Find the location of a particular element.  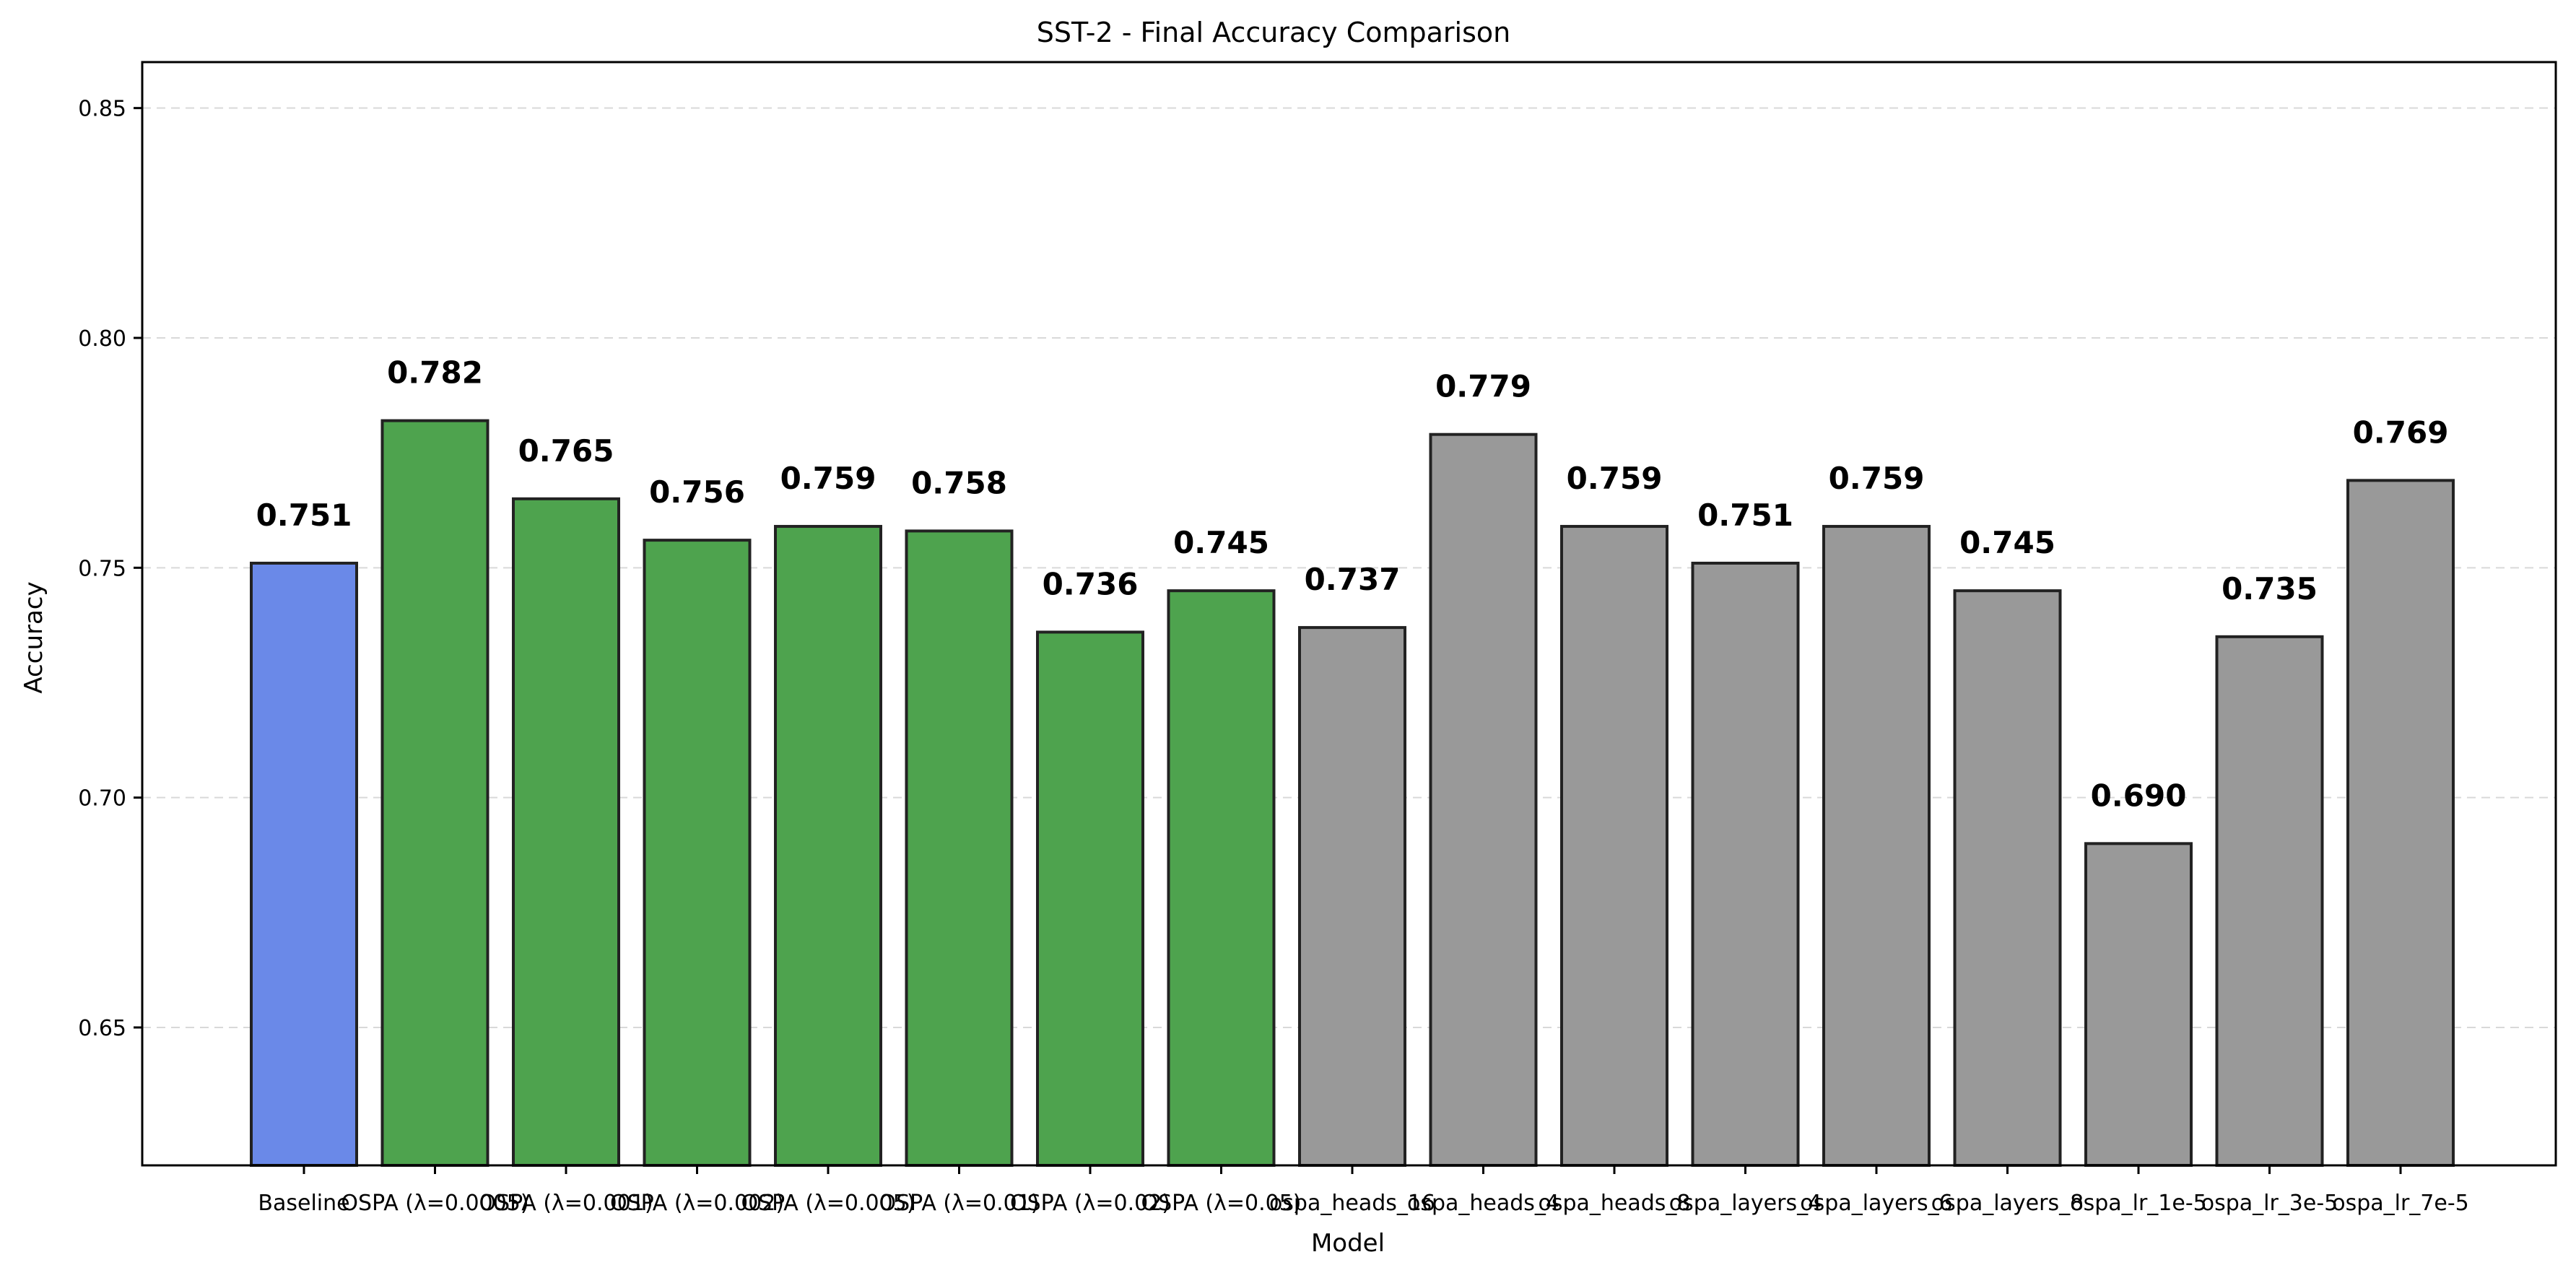

y-tick-label: 0.70 is located at coordinates (102, 799).